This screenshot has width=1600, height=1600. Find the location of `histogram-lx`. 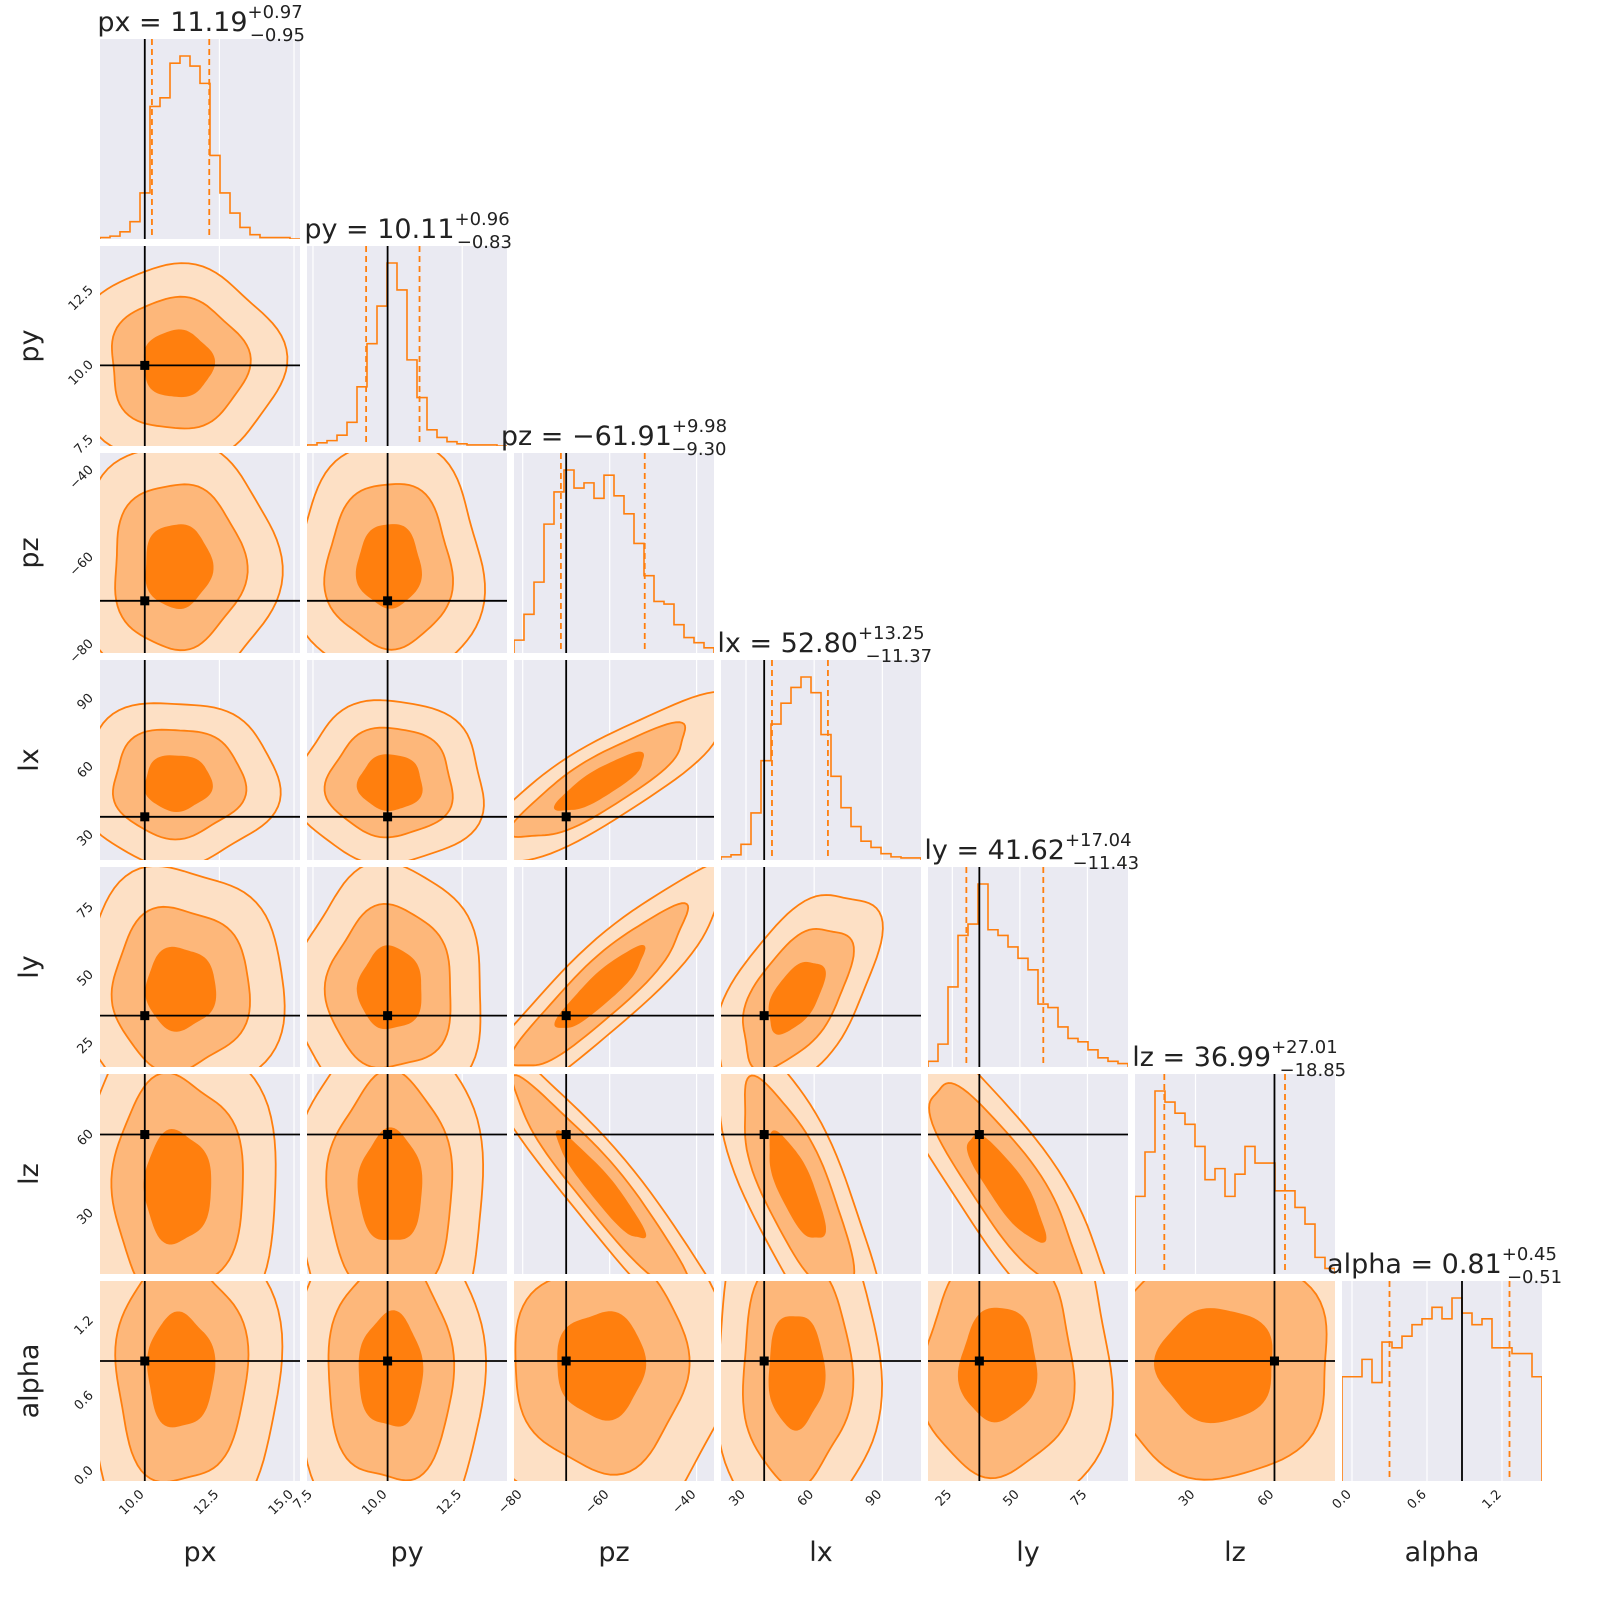

histogram-lx is located at coordinates (821, 760).